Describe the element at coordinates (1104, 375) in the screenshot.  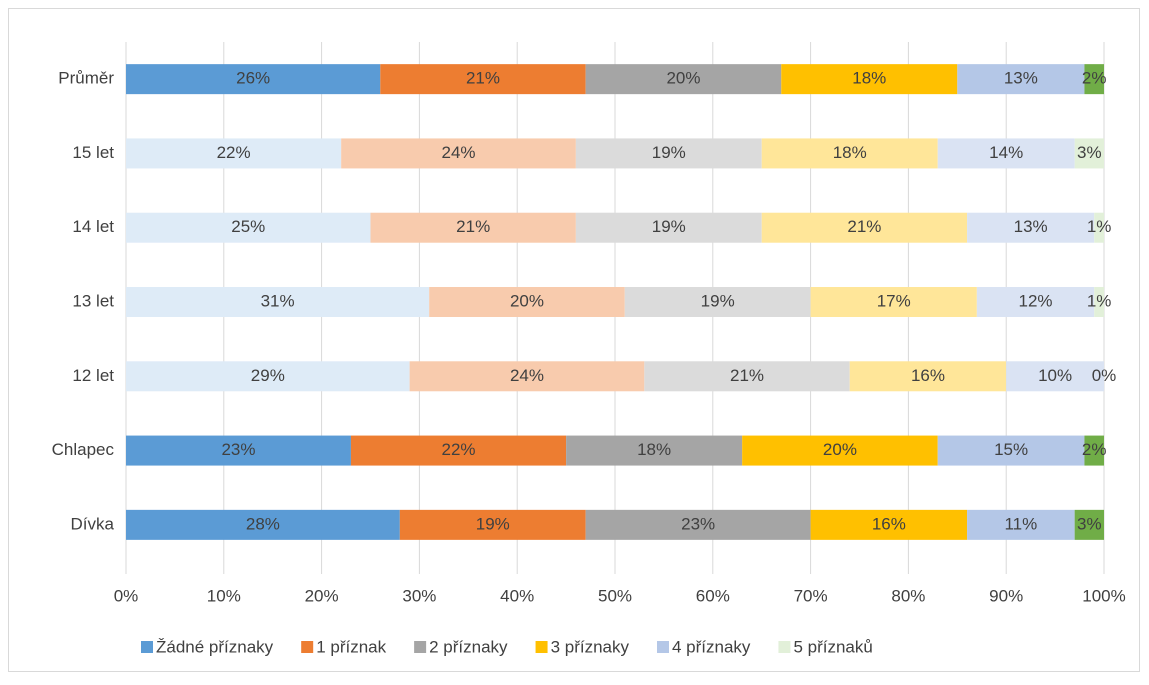
I see `data-label: 0%` at that location.